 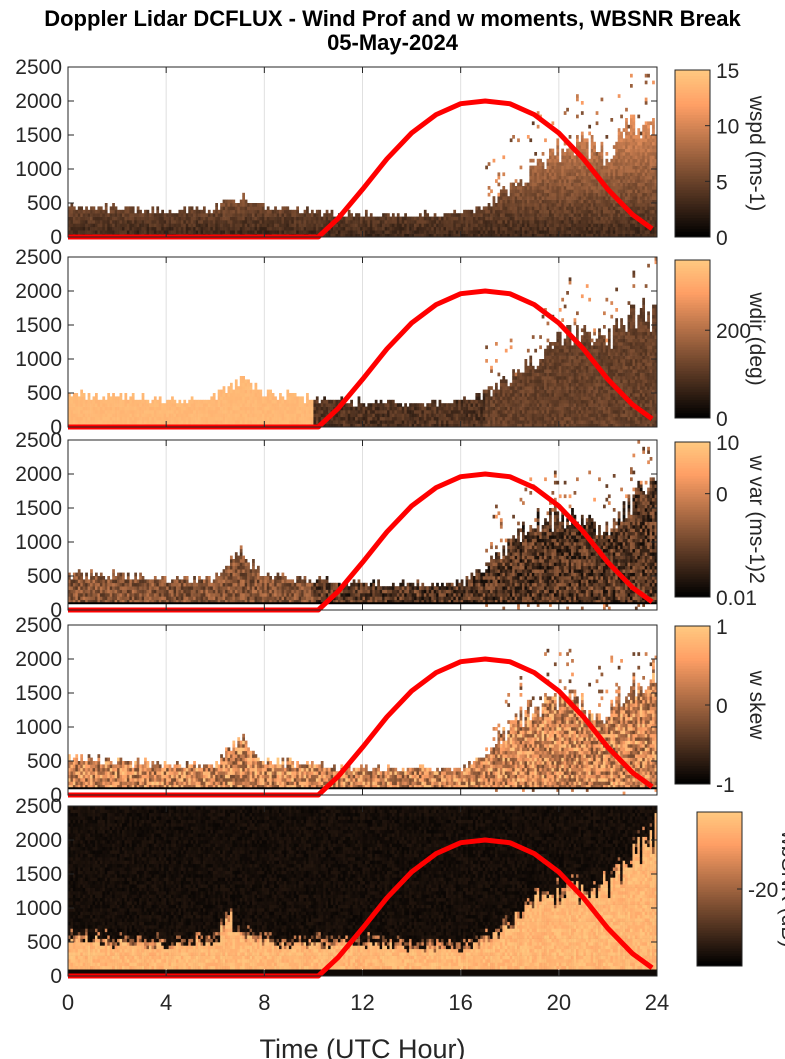 I want to click on colorbar-segment, so click(x=692, y=105).